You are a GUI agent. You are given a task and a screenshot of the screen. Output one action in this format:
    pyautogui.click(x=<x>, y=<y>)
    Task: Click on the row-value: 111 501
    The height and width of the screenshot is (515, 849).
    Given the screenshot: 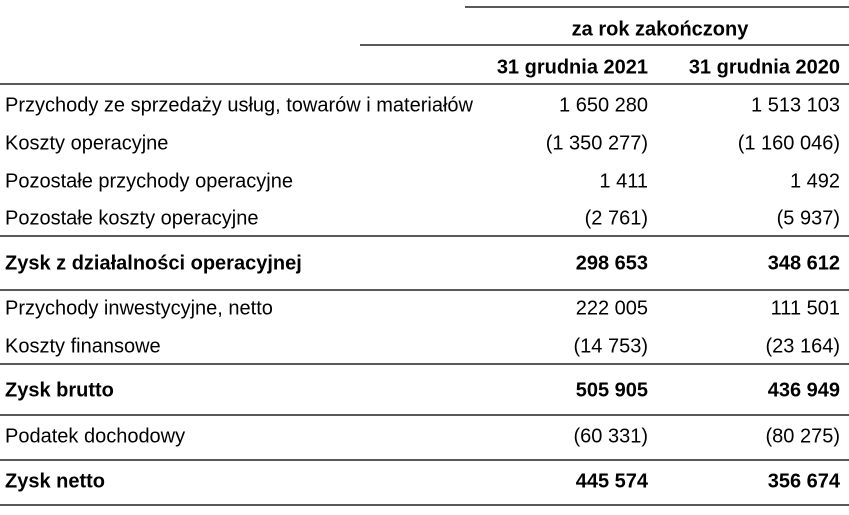 What is the action you would take?
    pyautogui.click(x=805, y=308)
    